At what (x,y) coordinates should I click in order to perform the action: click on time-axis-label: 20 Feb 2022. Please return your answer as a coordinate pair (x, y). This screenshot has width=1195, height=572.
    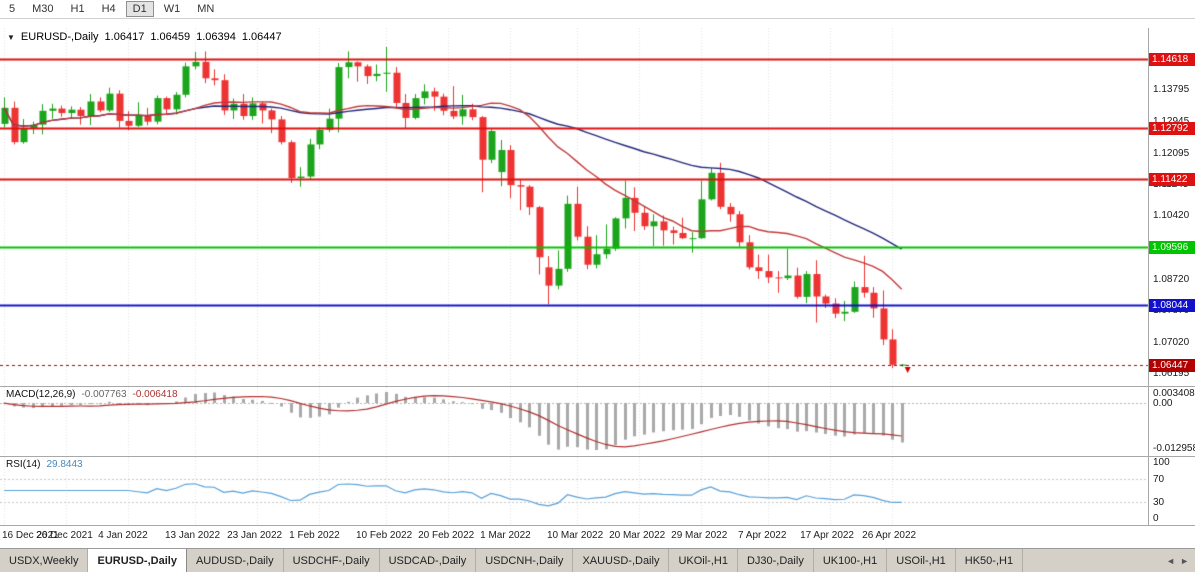
    Looking at the image, I should click on (446, 535).